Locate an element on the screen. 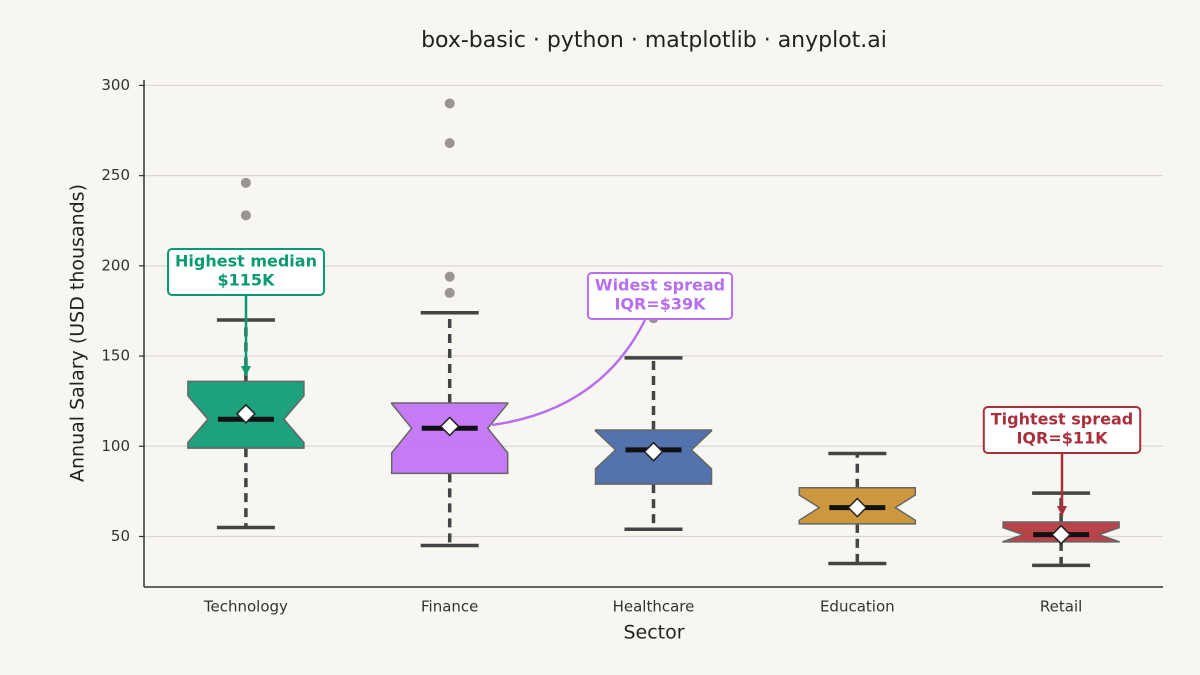 Image resolution: width=1200 pixels, height=675 pixels. y-tick-label: 200 is located at coordinates (115, 265).